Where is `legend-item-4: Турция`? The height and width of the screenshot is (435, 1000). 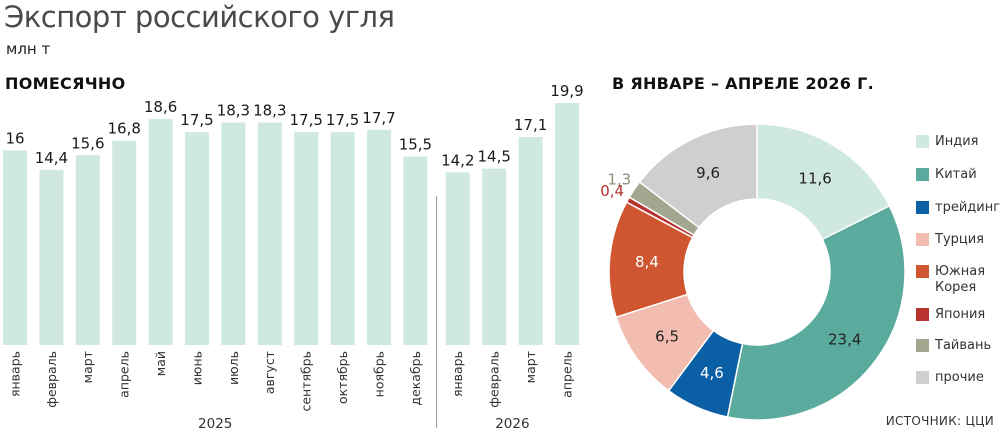 legend-item-4: Турция is located at coordinates (950, 240).